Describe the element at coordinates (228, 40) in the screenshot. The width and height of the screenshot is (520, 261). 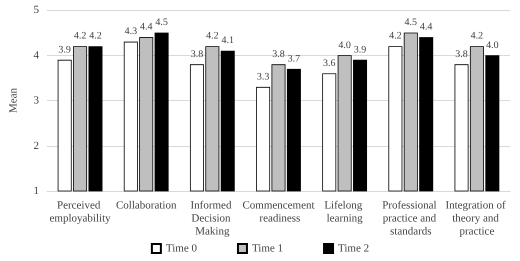
I see `data-label: 4.1` at that location.